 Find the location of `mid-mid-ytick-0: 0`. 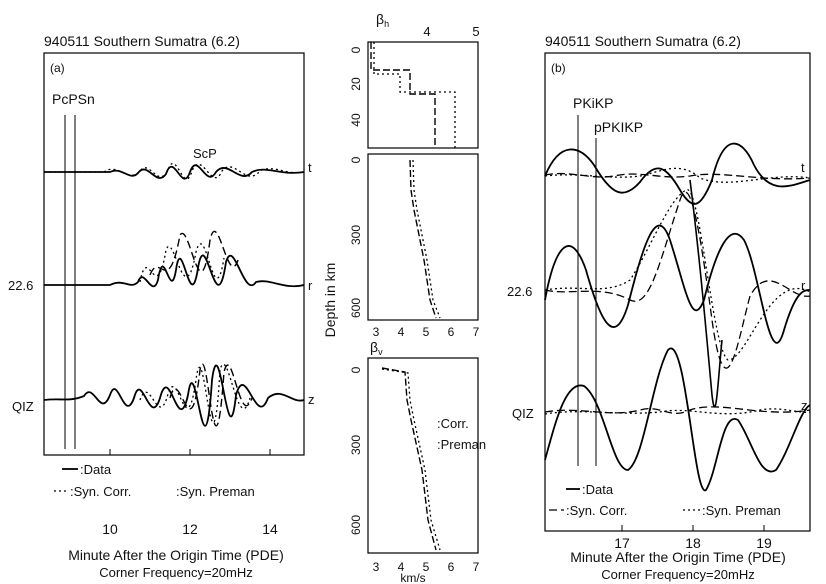

mid-mid-ytick-0: 0 is located at coordinates (356, 159).